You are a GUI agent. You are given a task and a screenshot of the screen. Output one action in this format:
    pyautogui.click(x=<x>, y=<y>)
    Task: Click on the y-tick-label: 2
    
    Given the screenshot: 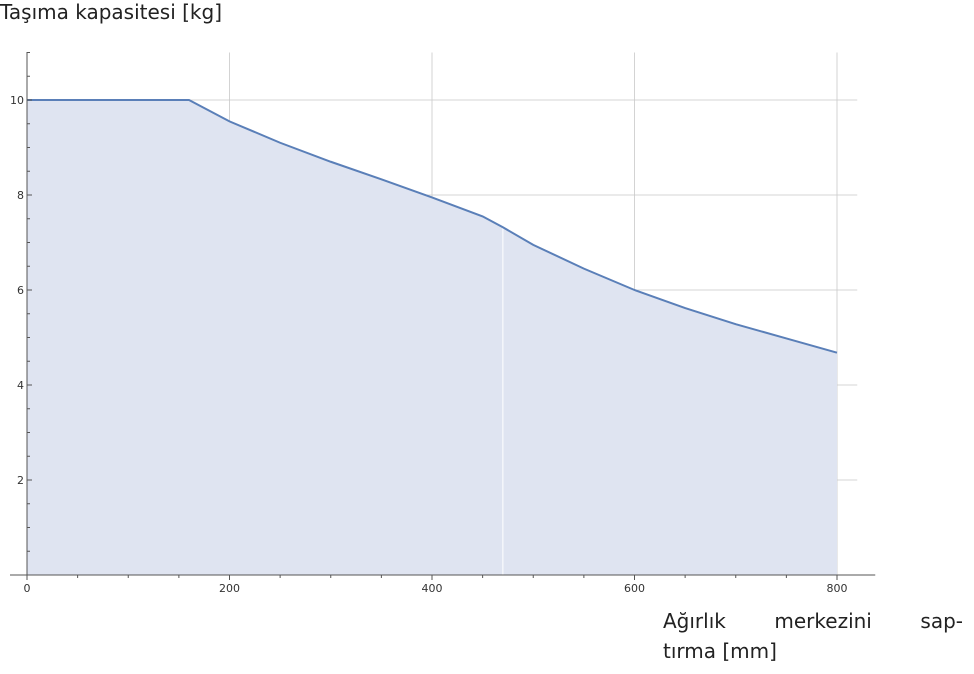 What is the action you would take?
    pyautogui.click(x=20, y=480)
    